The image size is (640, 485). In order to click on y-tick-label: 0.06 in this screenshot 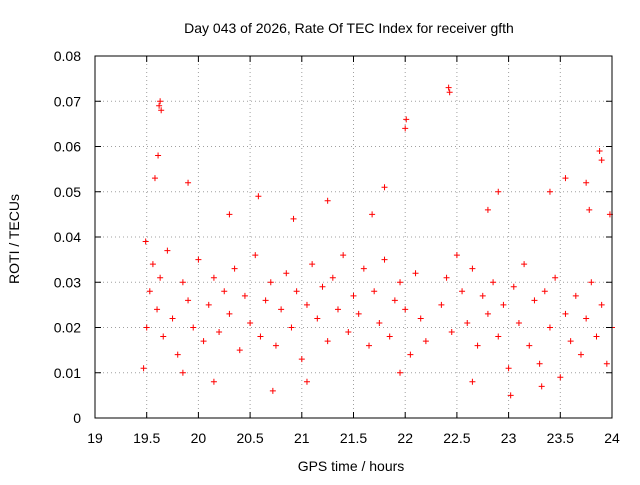, I will do `click(67, 147)`.